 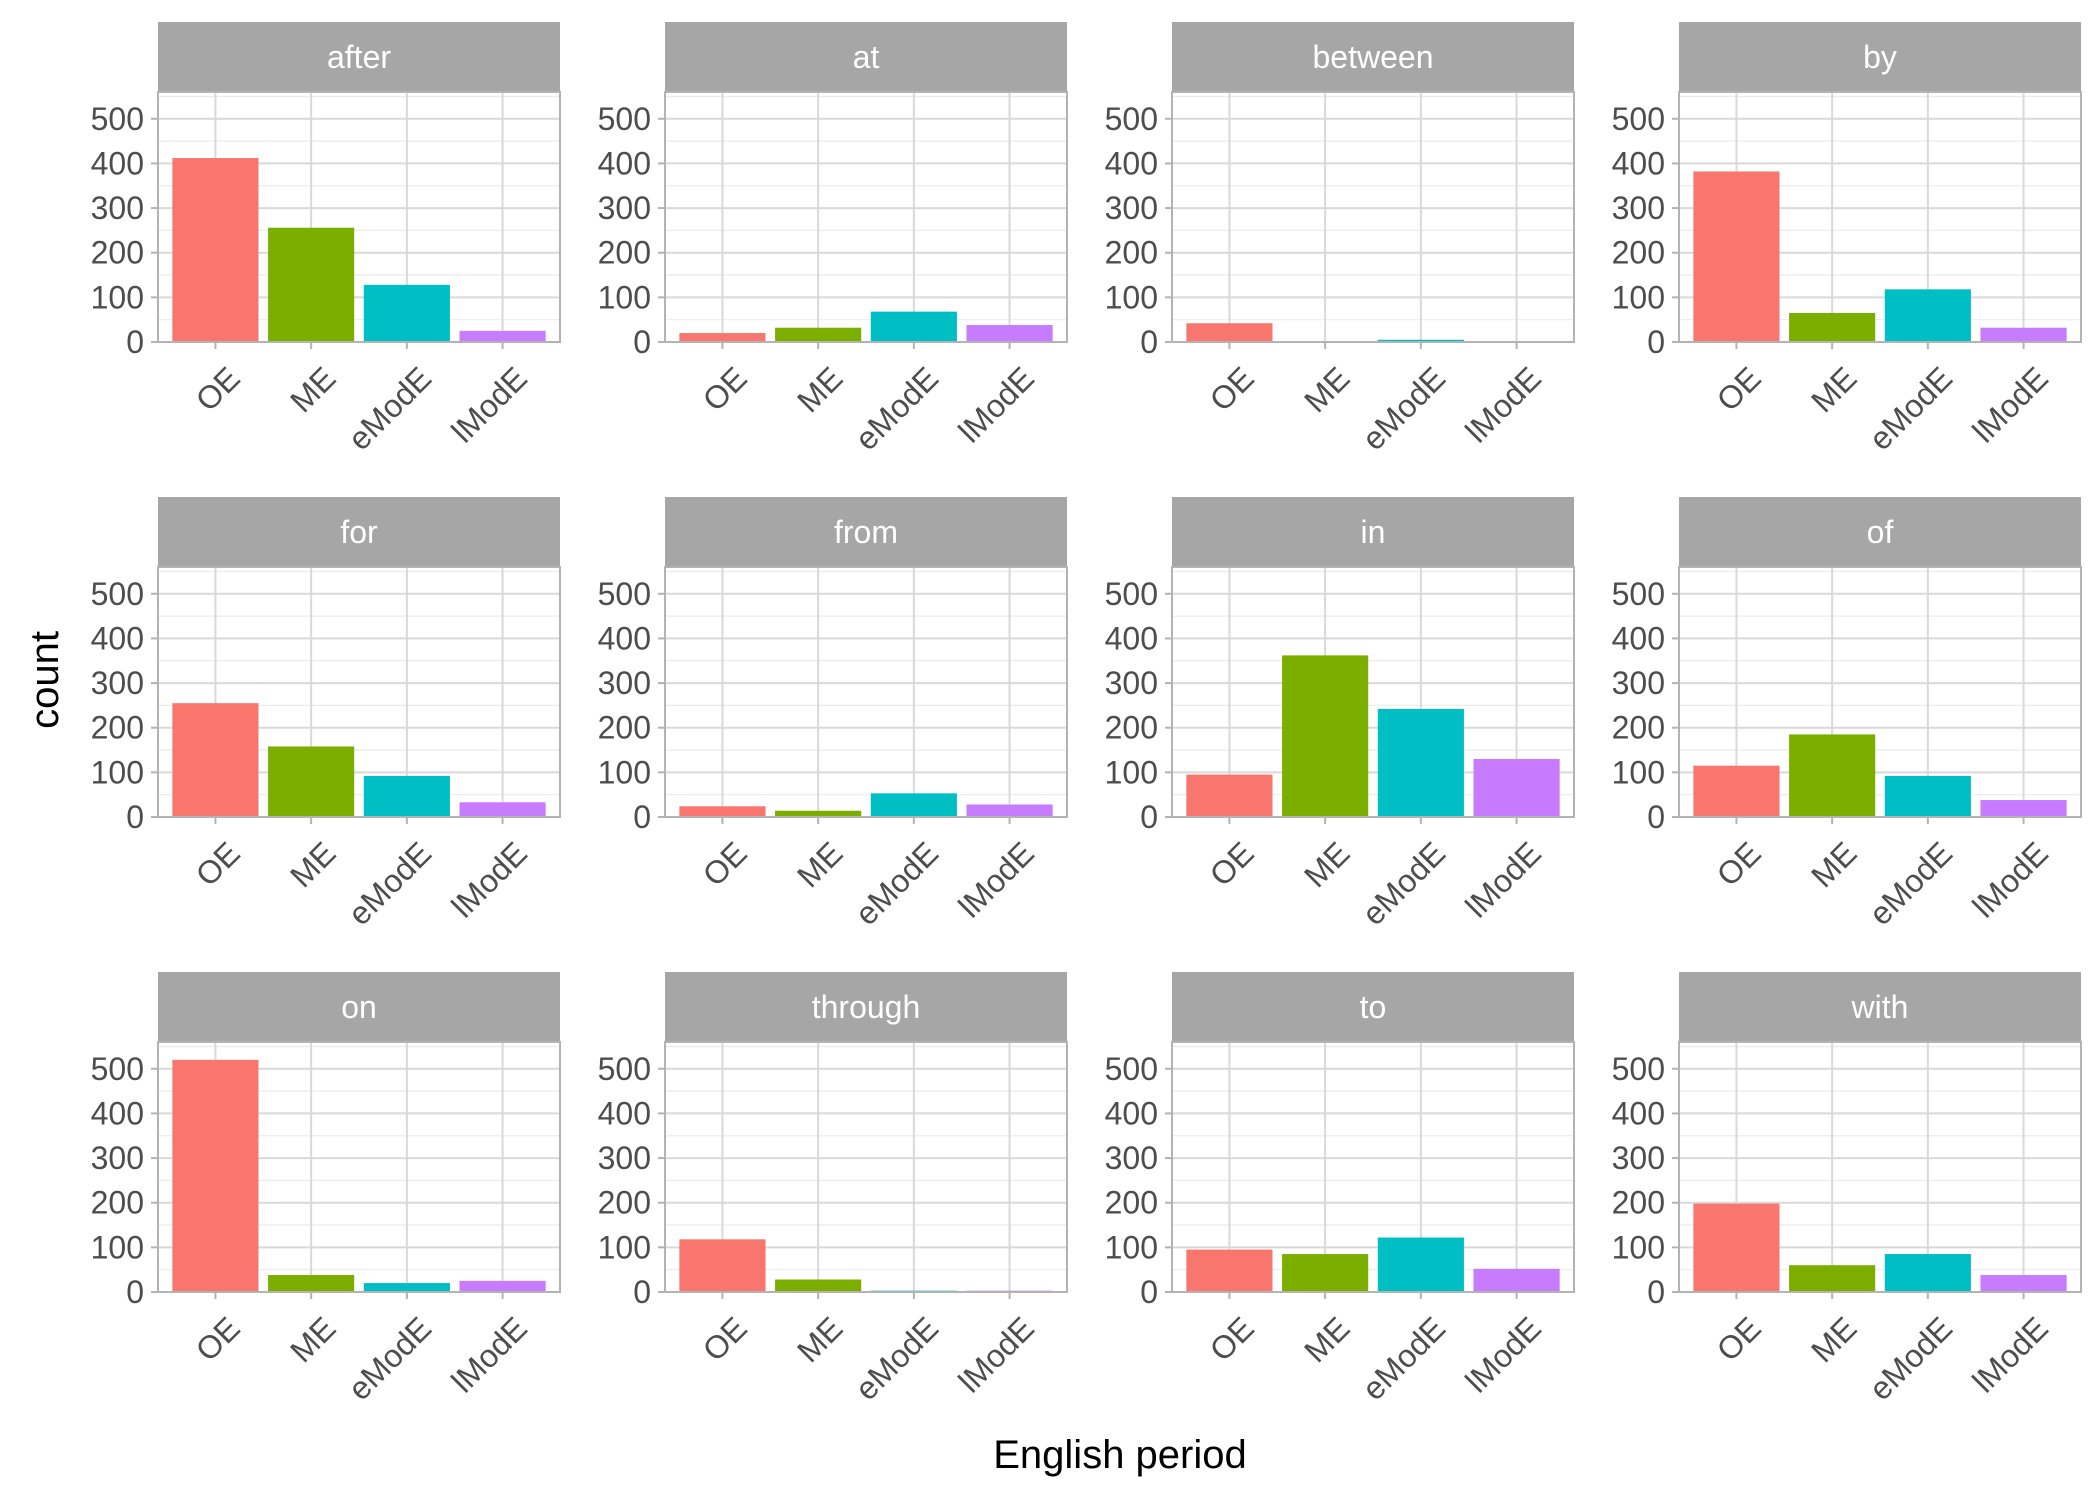 I want to click on bar-to-ME, so click(x=1325, y=1273).